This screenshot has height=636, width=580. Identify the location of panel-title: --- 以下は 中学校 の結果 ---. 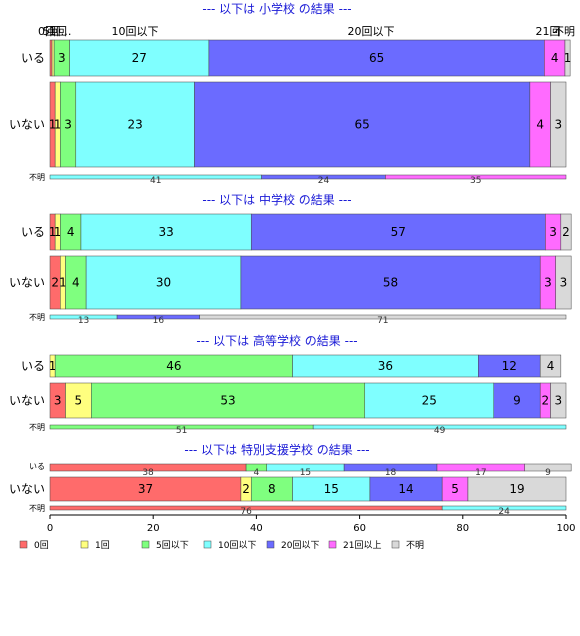
(276, 199).